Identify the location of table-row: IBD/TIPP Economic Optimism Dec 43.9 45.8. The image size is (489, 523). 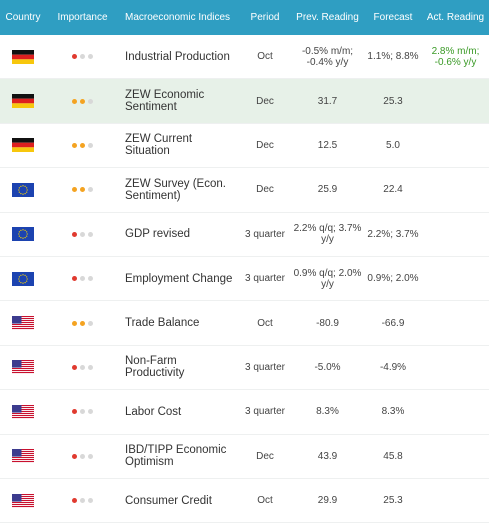
(244, 457).